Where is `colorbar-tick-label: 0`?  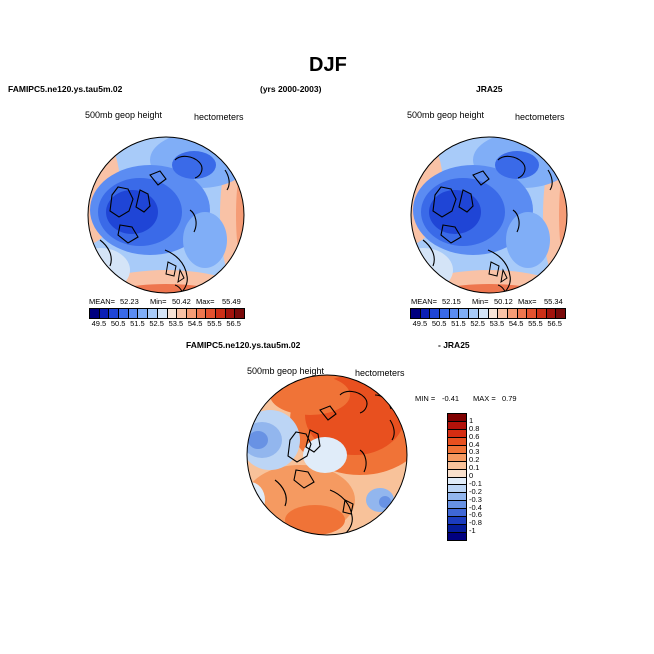 colorbar-tick-label: 0 is located at coordinates (471, 475).